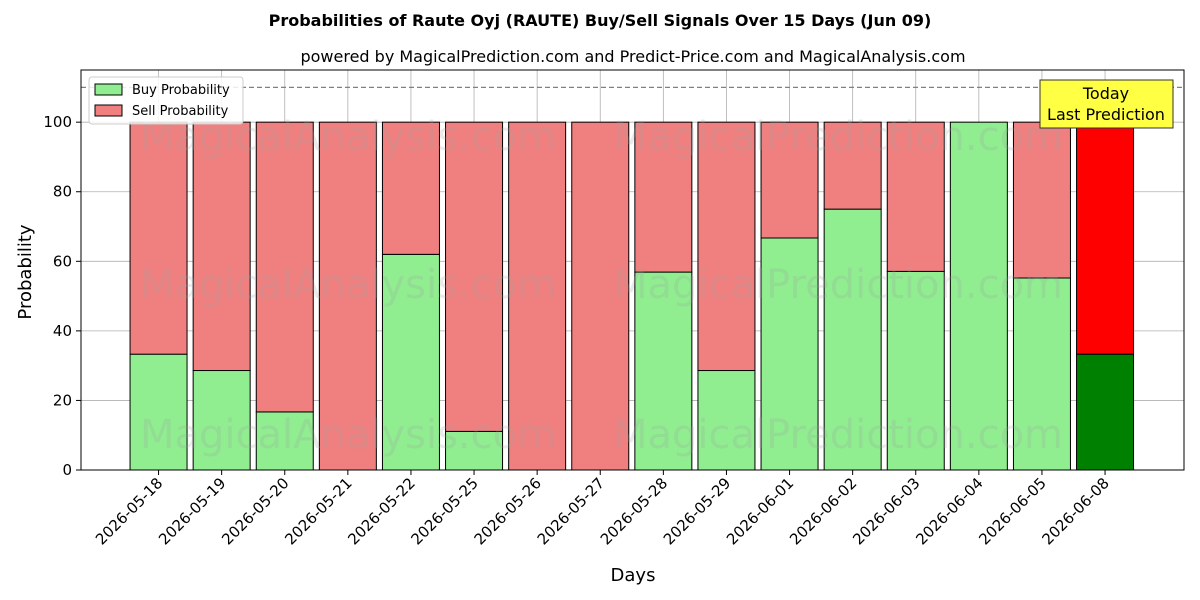 The image size is (1200, 600). What do you see at coordinates (760, 511) in the screenshot?
I see `x-tick-label: 2026-06-01` at bounding box center [760, 511].